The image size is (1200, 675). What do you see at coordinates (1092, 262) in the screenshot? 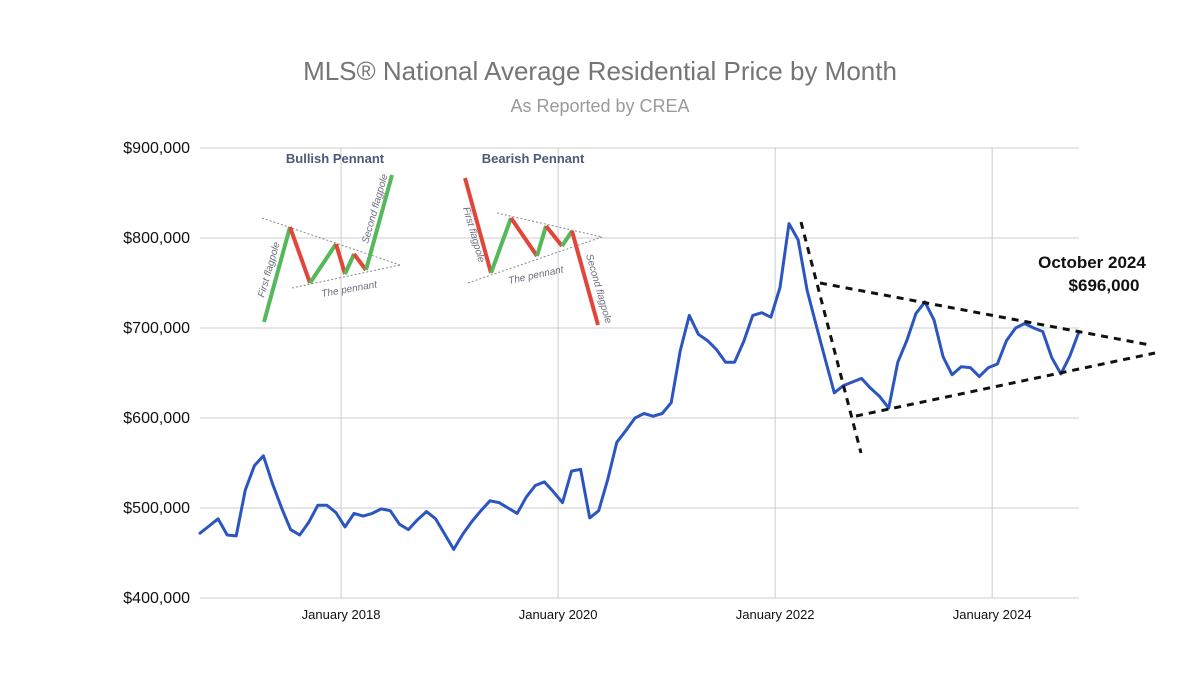
I see `callout-date: October 2024` at bounding box center [1092, 262].